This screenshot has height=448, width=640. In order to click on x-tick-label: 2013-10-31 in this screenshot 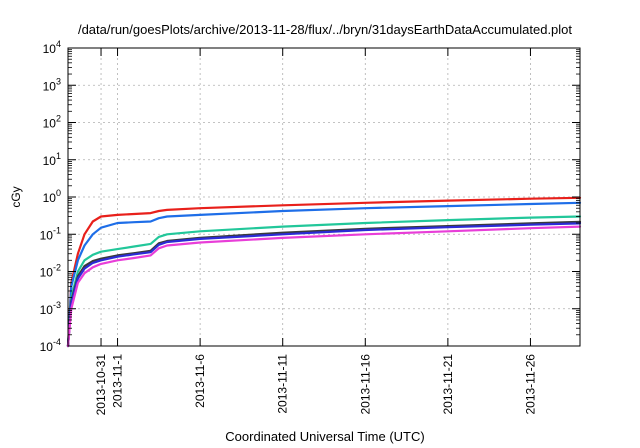, I will do `click(101, 385)`.